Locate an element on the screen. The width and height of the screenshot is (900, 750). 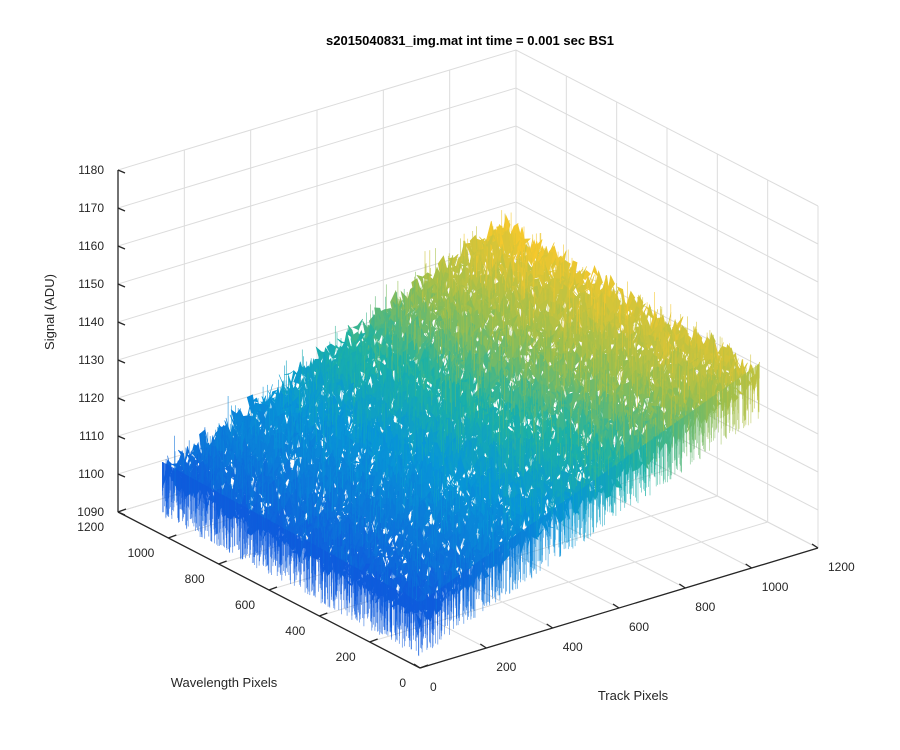
grid-line-y-floor is located at coordinates (568, 582).